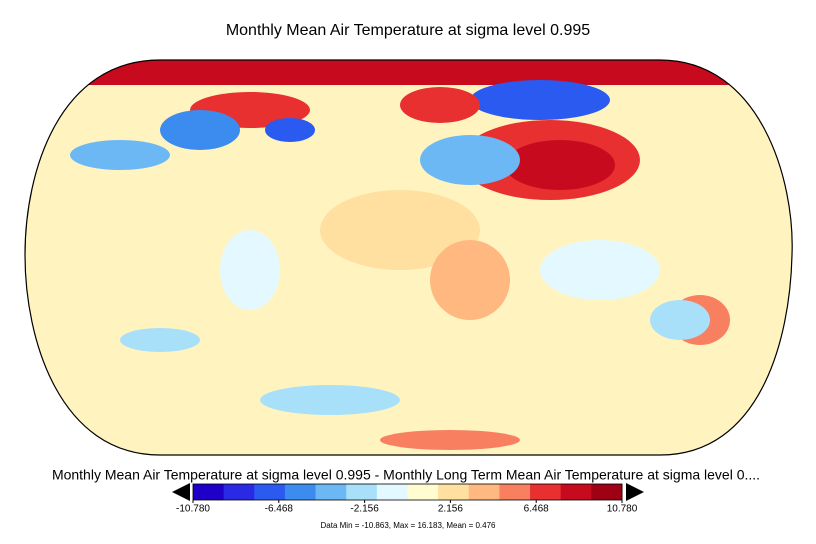 This screenshot has height=544, width=816. What do you see at coordinates (279, 509) in the screenshot?
I see `colorbar-tick-label: -6.468` at bounding box center [279, 509].